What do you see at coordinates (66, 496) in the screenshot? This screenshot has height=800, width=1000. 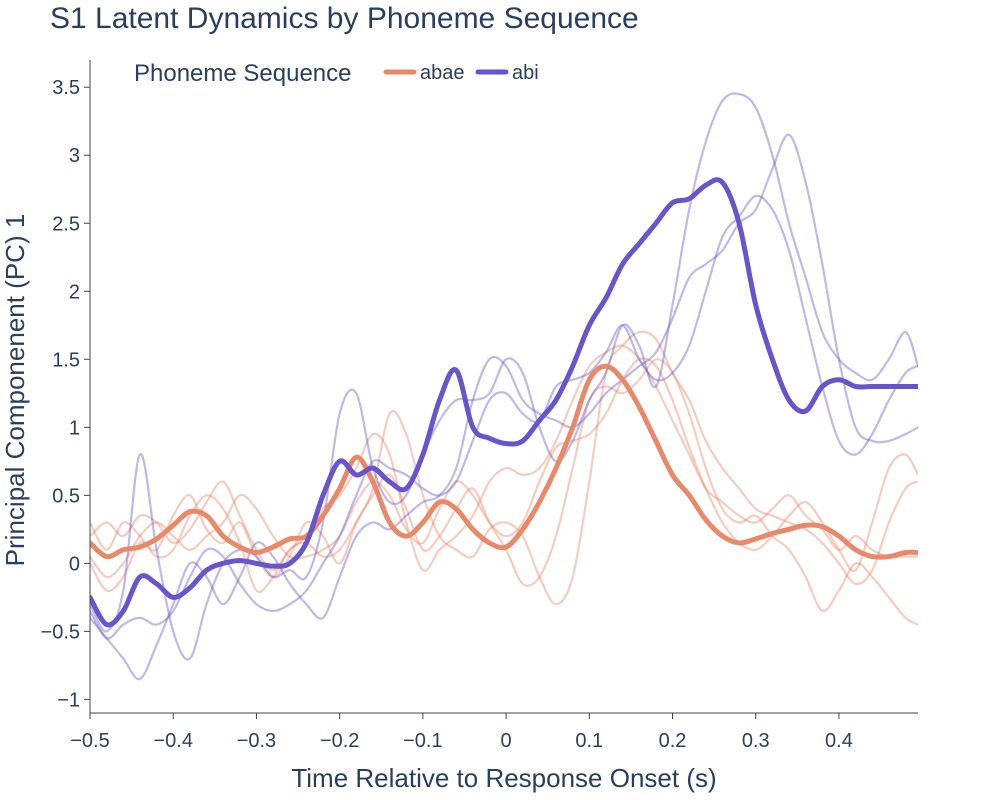 I see `y-tick-label: 0.5` at bounding box center [66, 496].